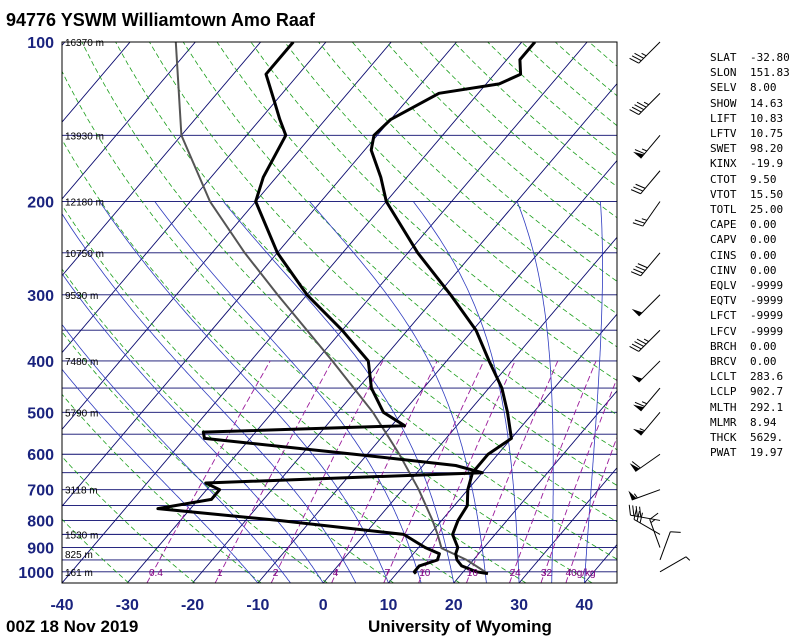  I want to click on temperature-label: 30, so click(519, 605).